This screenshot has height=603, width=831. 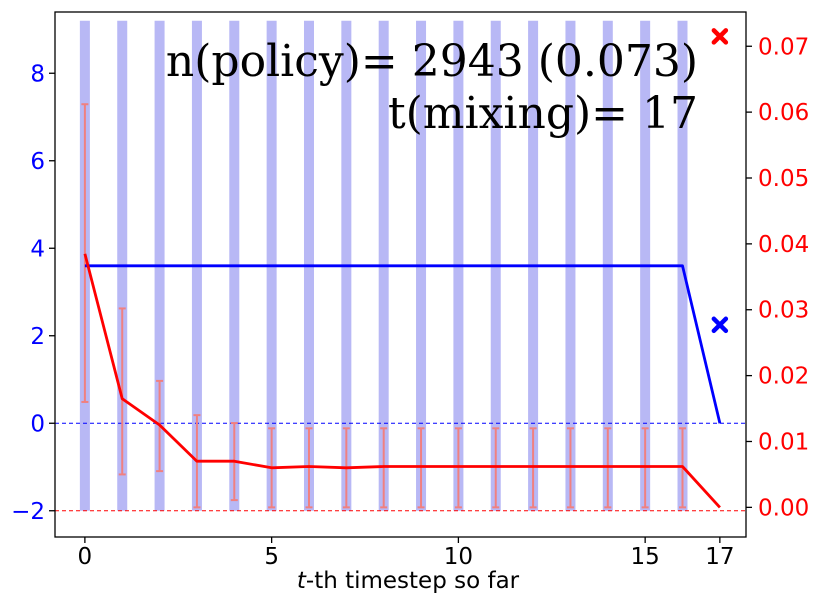 I want to click on left-tick-label-5: 8, so click(x=37, y=74).